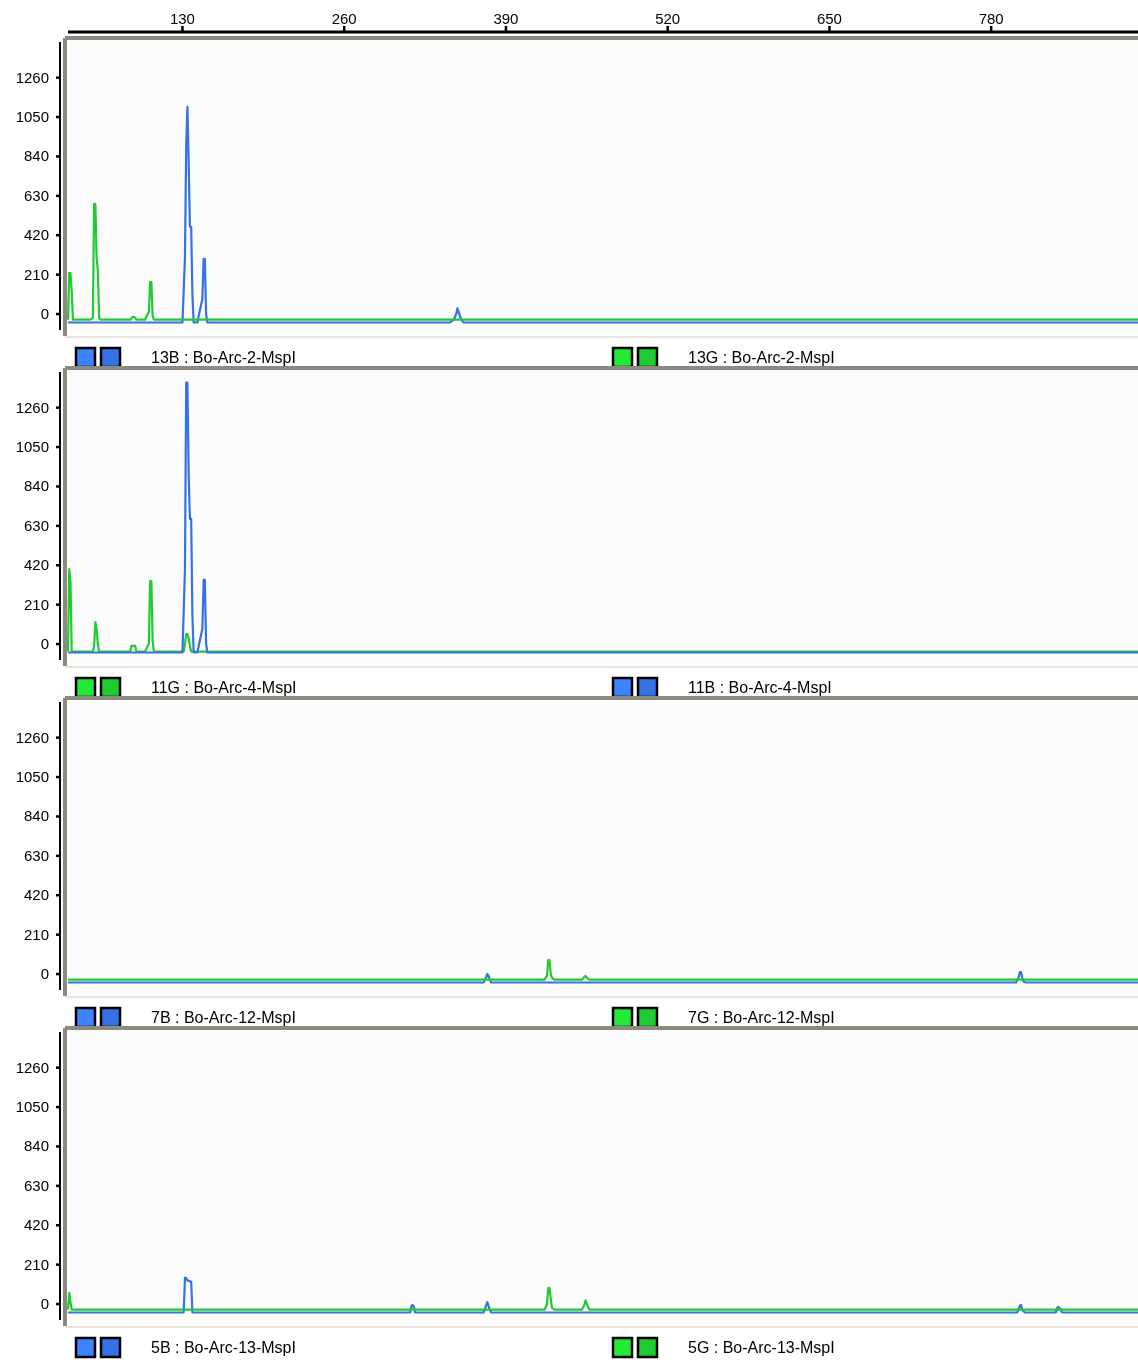  Describe the element at coordinates (224, 687) in the screenshot. I see `legend-label: 11G : Bo-Arc-4-MspI` at that location.